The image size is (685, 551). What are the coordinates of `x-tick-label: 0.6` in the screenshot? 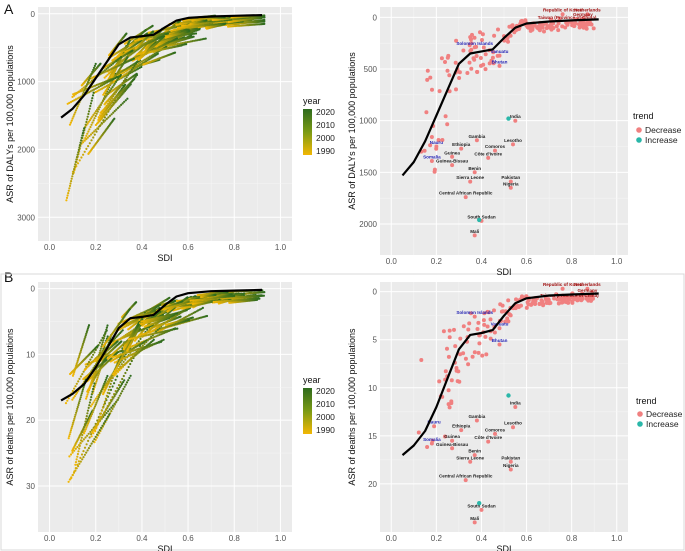 It's located at (189, 538).